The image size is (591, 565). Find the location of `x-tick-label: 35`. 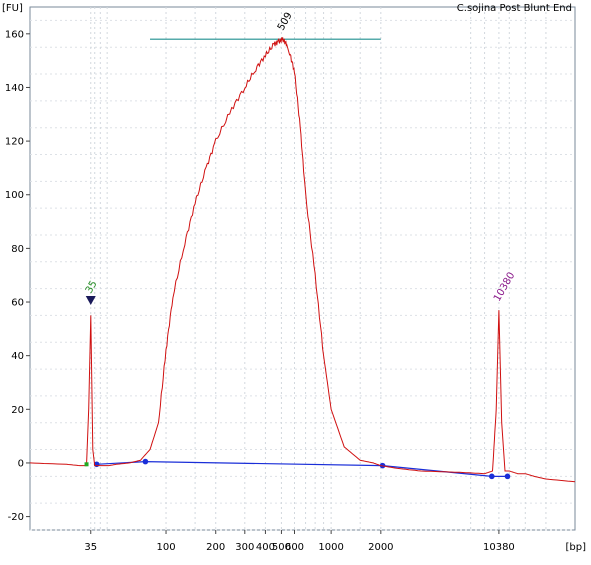

x-tick-label: 35 is located at coordinates (90, 547).